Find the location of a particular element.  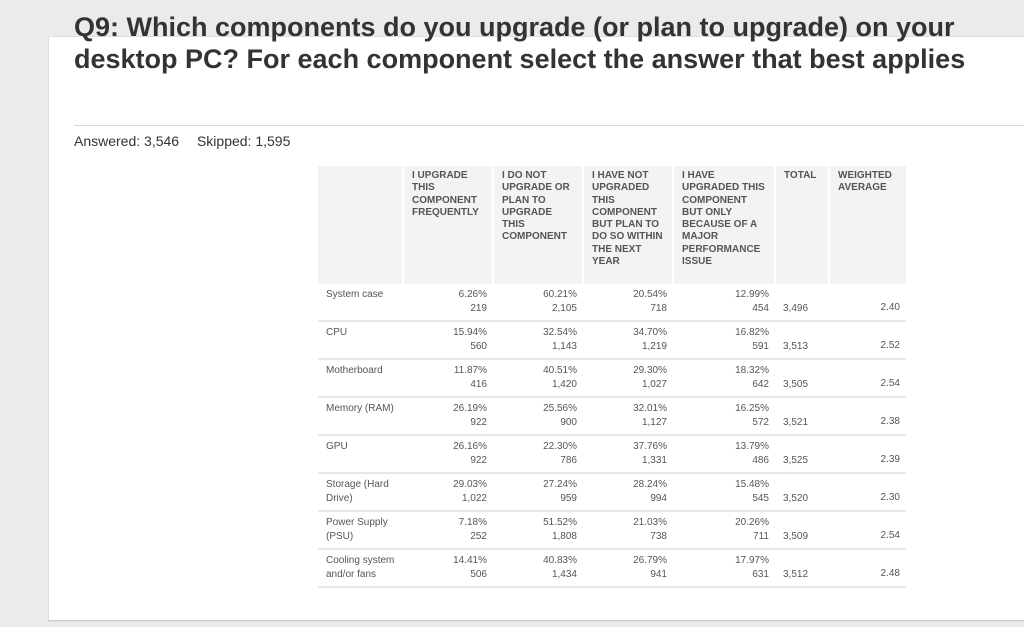

row-label: Motherboard is located at coordinates (360, 378).